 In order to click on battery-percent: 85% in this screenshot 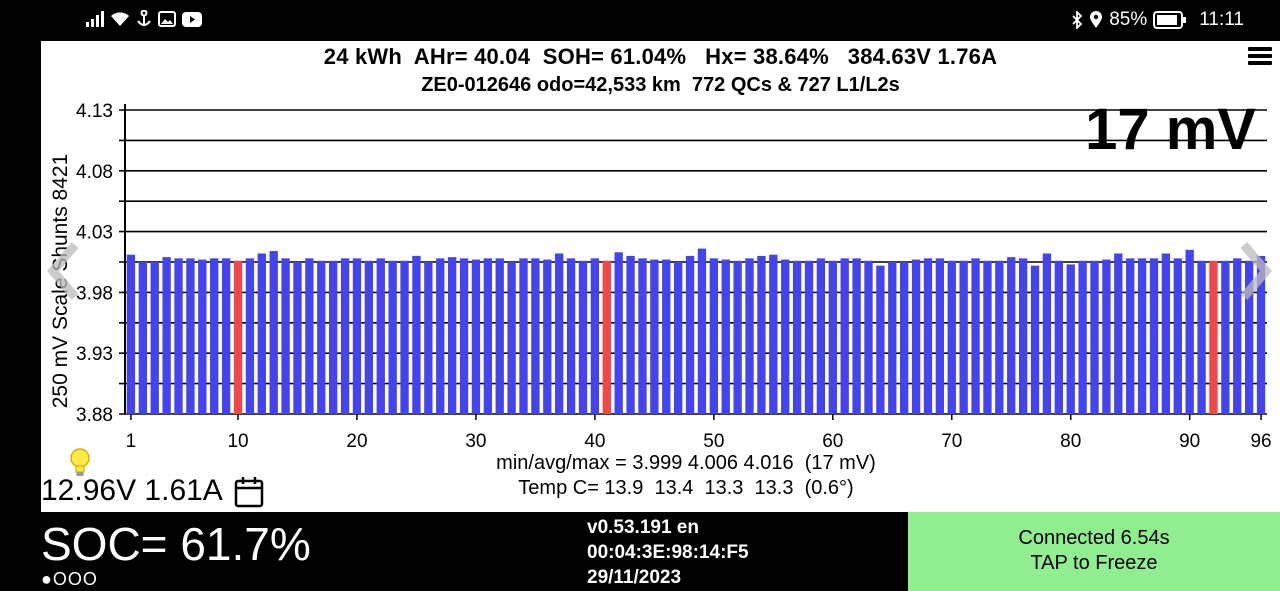, I will do `click(1128, 19)`.